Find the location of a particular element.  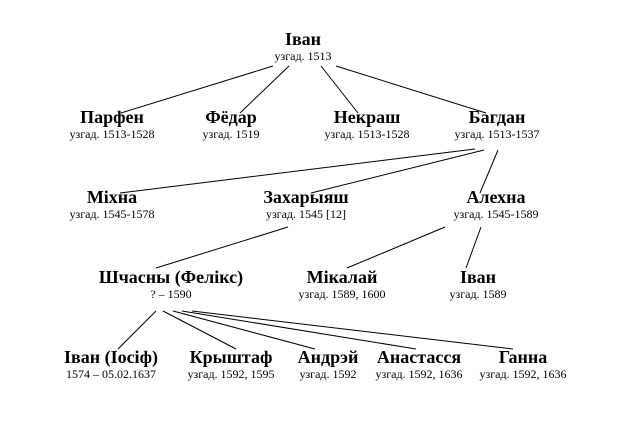

person-alekhna: Алехна узгад. 1545-1589 is located at coordinates (495, 204).